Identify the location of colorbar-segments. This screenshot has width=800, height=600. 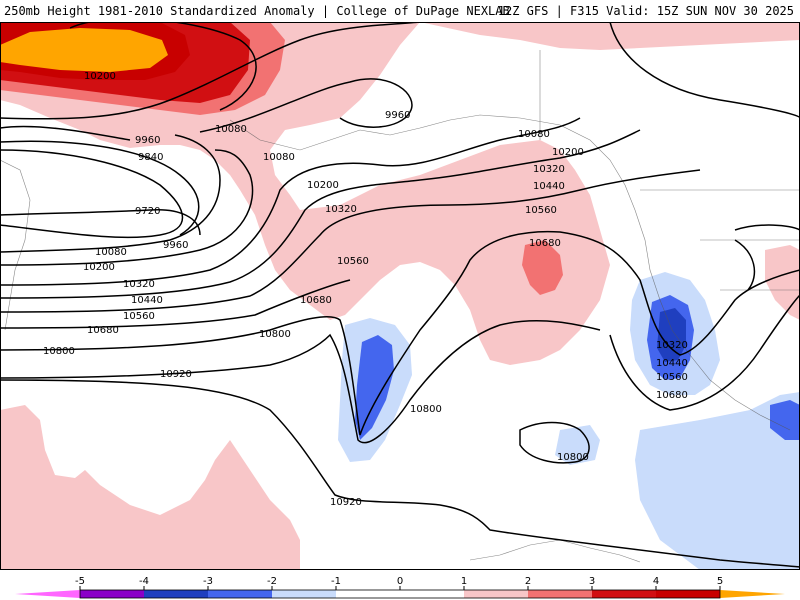
(400, 594).